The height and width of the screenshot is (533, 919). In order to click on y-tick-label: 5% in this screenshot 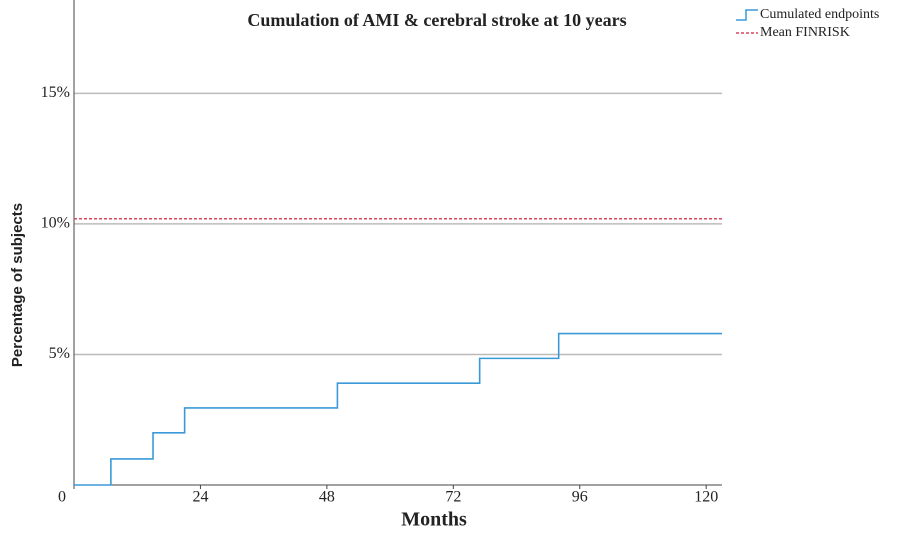, I will do `click(59, 353)`.